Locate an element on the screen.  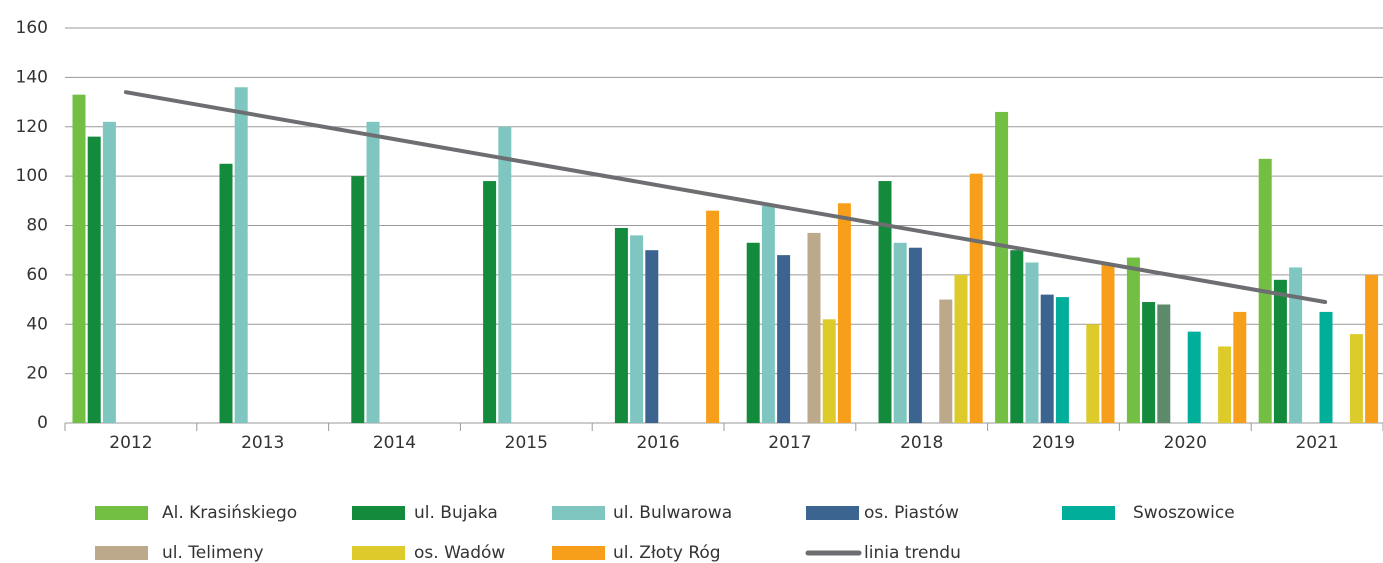
y-tick-label: 40 is located at coordinates (37, 324).